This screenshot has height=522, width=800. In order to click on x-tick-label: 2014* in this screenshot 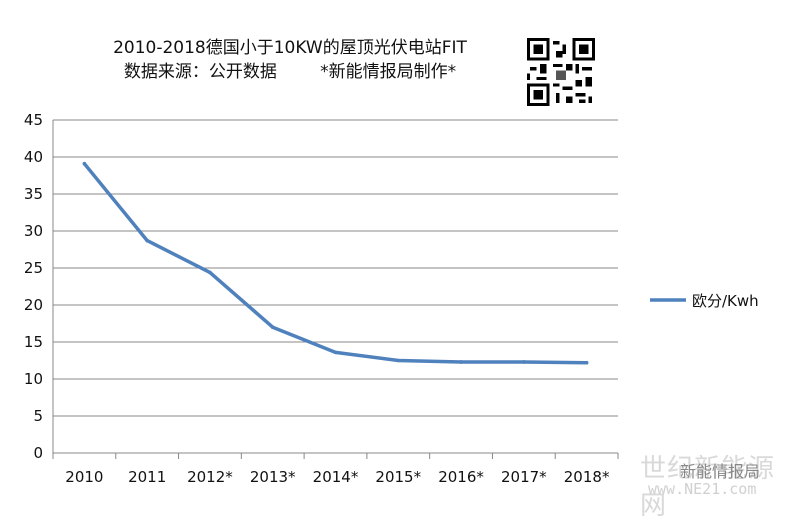, I will do `click(336, 477)`.